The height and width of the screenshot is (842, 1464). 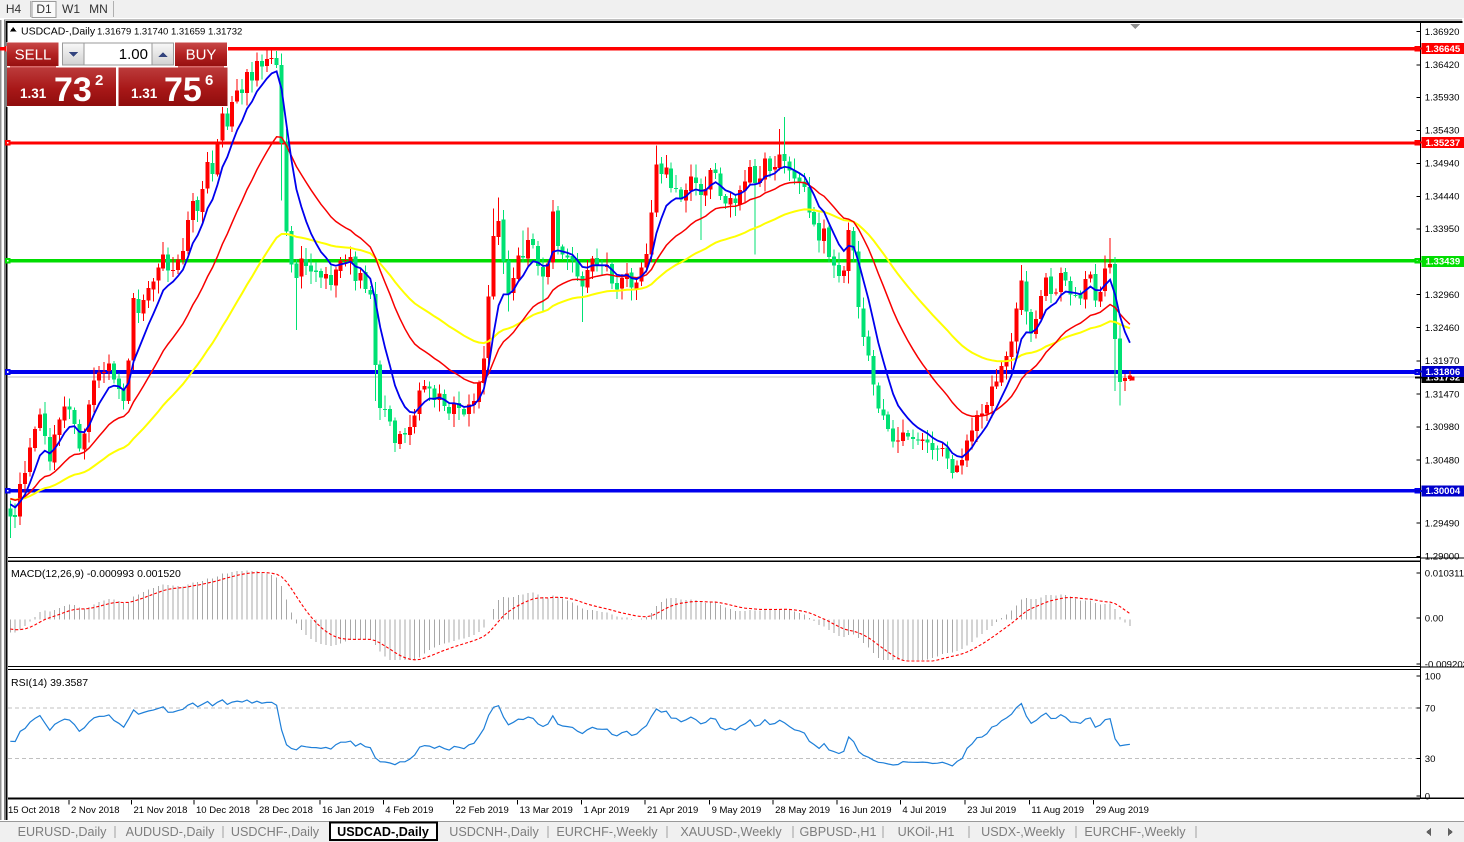 What do you see at coordinates (183, 90) in the screenshot?
I see `svg-text: 75` at bounding box center [183, 90].